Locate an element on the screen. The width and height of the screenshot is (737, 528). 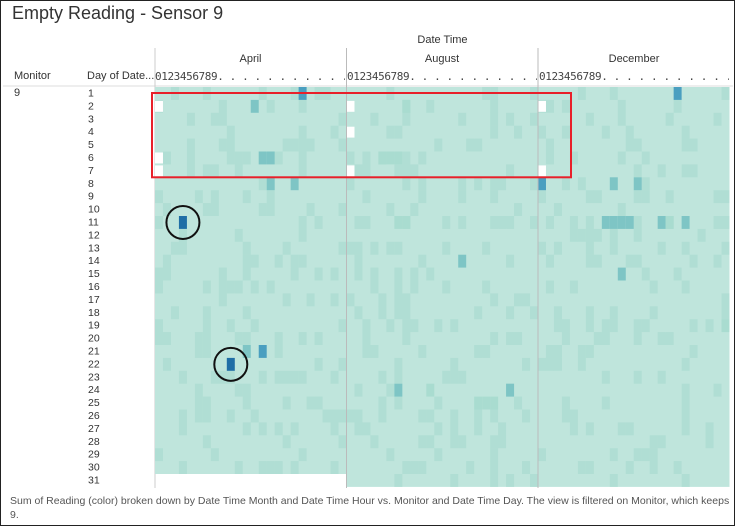
monitor-value: 9 is located at coordinates (17, 93).